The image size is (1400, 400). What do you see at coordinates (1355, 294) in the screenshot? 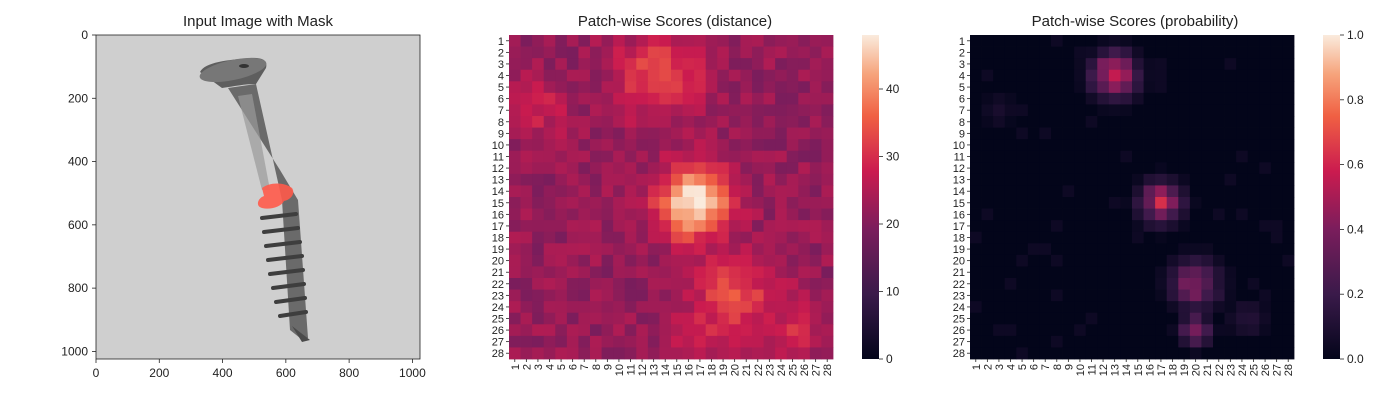
I see `colorbar-tick-label: 0.2` at bounding box center [1355, 294].